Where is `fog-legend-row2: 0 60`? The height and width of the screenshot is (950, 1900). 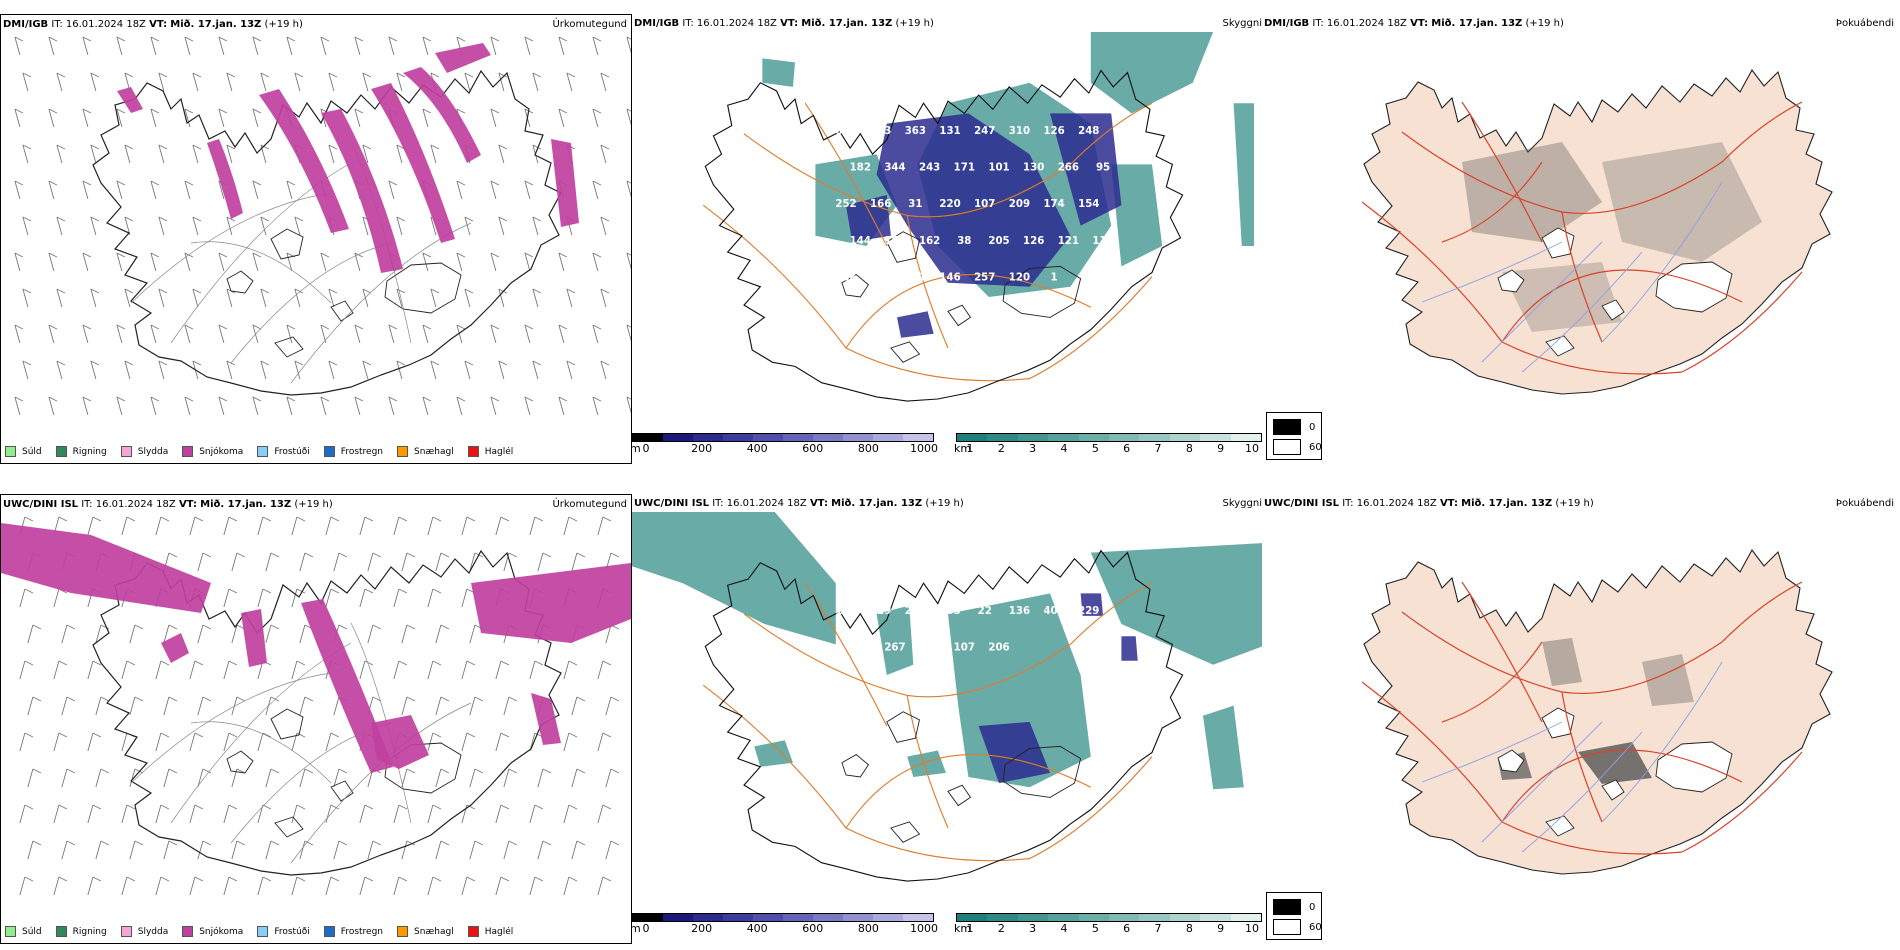
fog-legend-row2: 0 60 is located at coordinates (1294, 916).